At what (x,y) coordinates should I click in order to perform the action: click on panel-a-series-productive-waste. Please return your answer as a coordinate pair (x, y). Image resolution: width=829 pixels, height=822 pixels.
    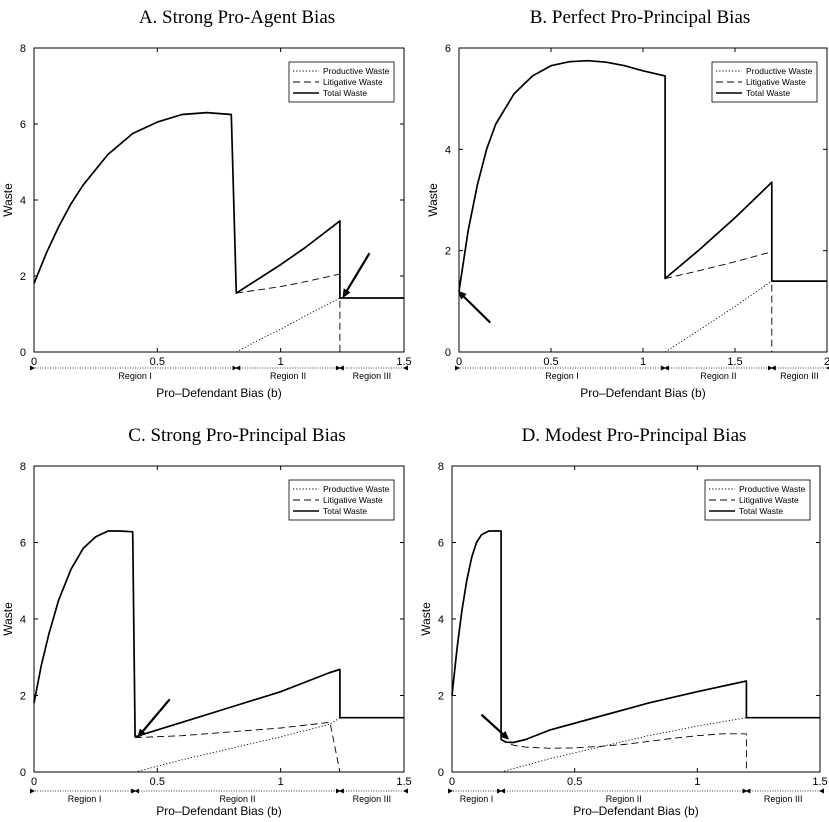
    Looking at the image, I should click on (320, 325).